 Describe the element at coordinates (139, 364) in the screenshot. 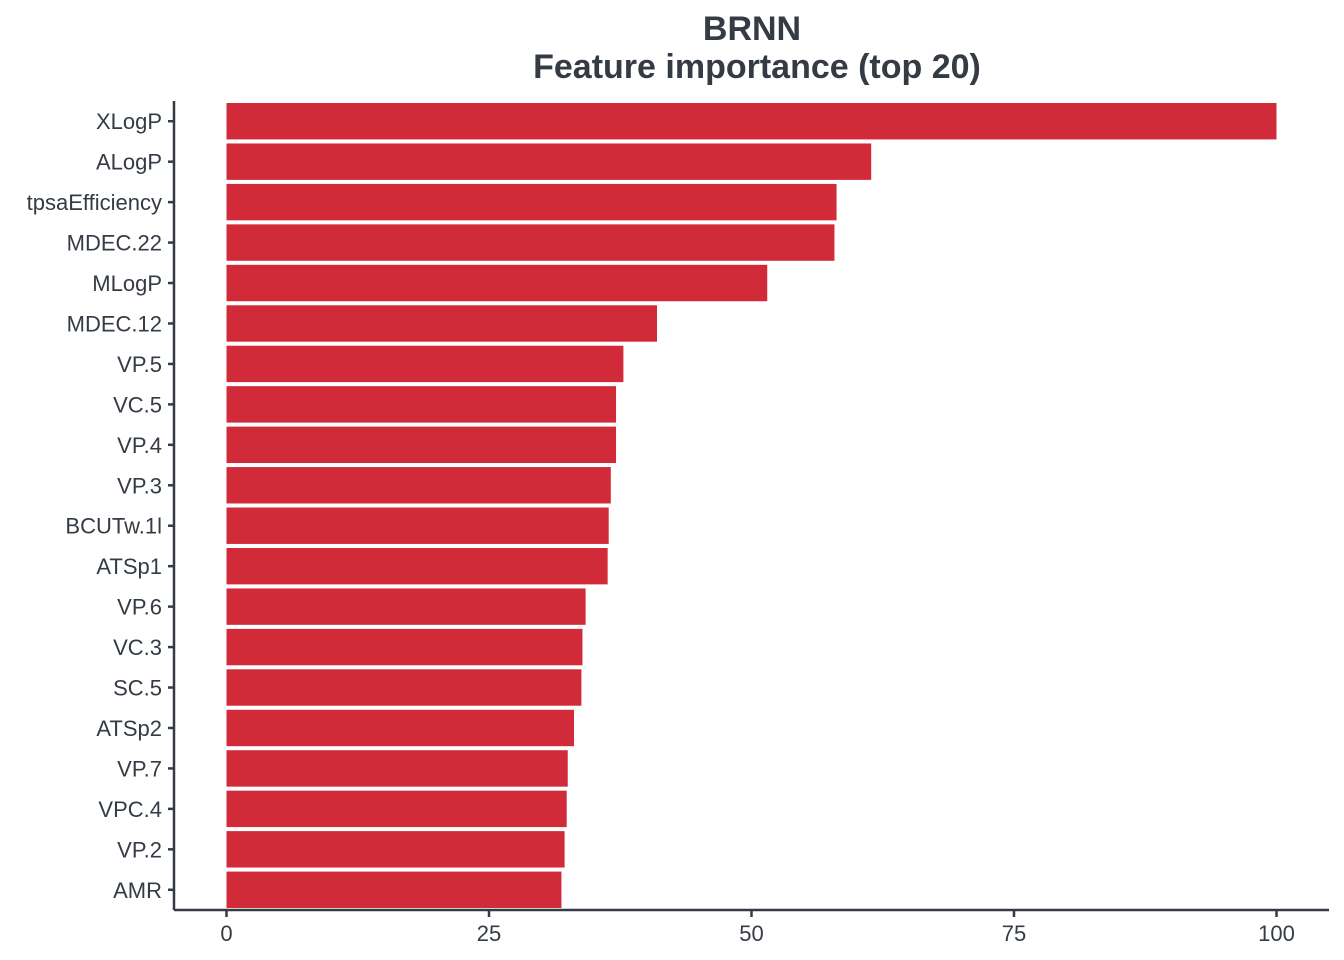

I see `y-tick-label: VP.5` at that location.